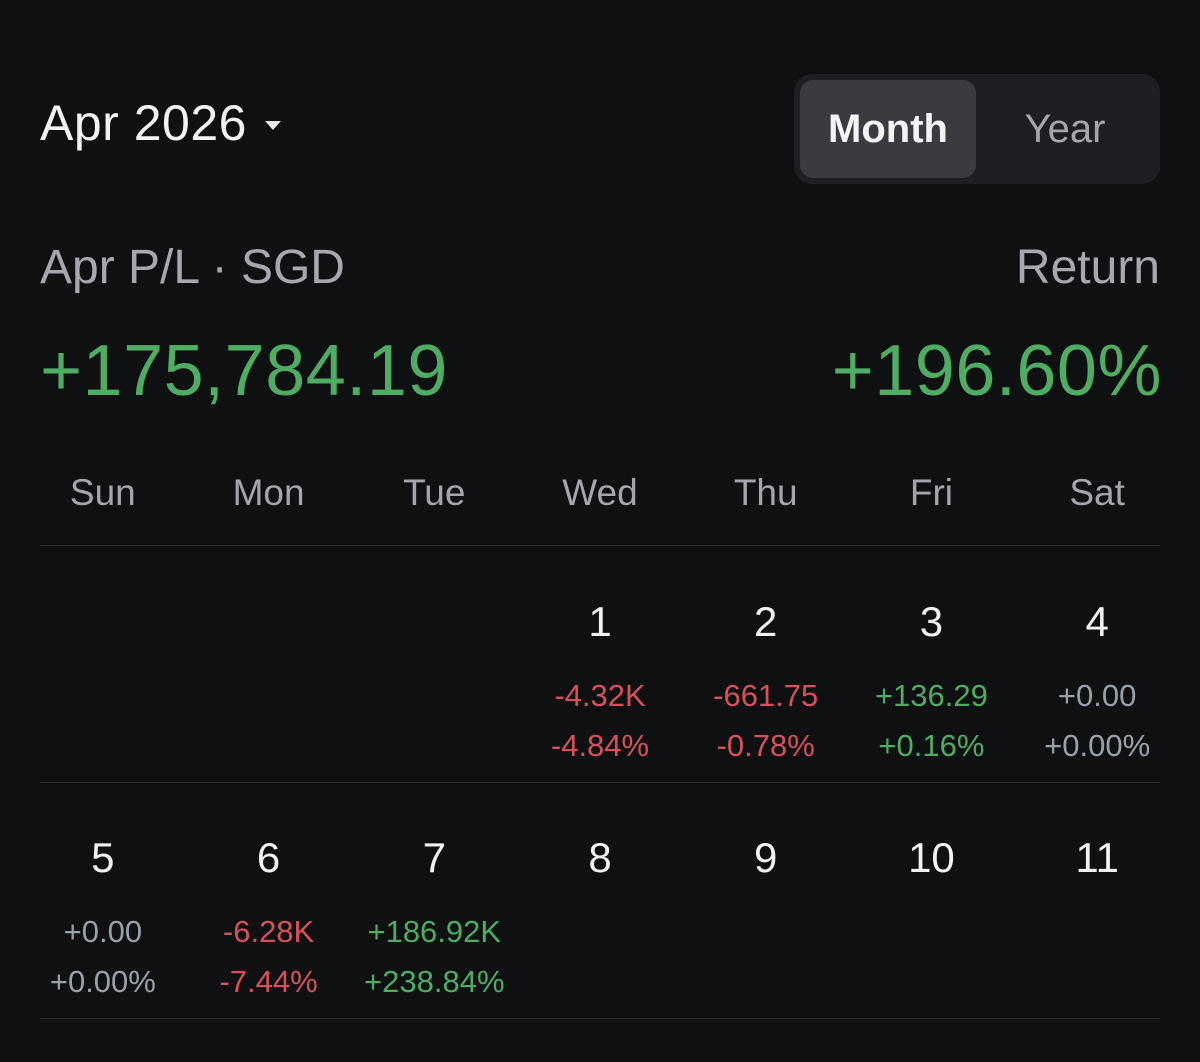 Image resolution: width=1200 pixels, height=1062 pixels. What do you see at coordinates (765, 745) in the screenshot?
I see `day-pl-percent: -0.78%` at bounding box center [765, 745].